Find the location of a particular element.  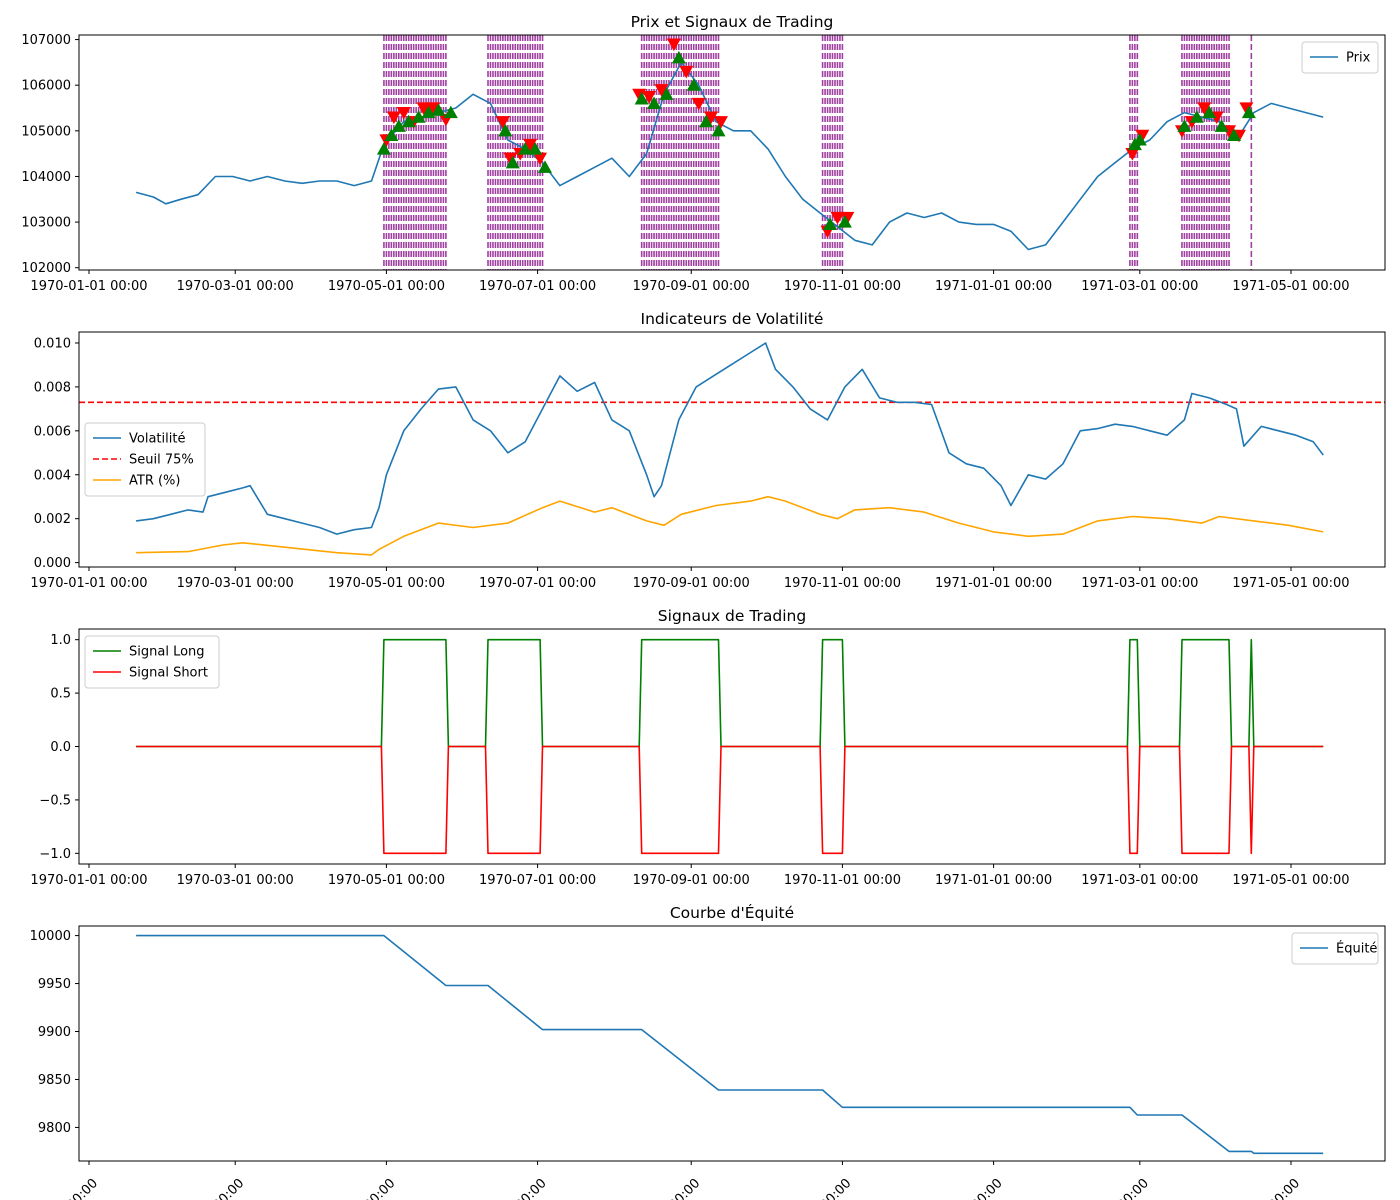

y-tick-label: 0.010 is located at coordinates (52, 343).